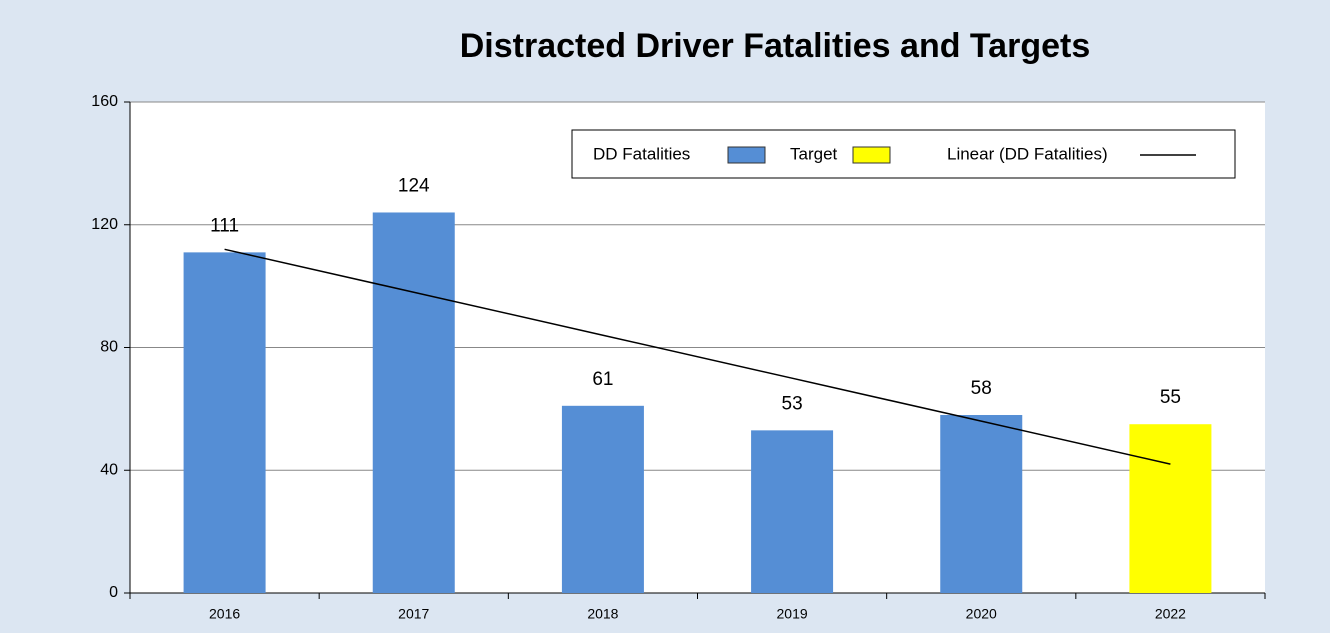 This screenshot has width=1330, height=633. What do you see at coordinates (775, 46) in the screenshot?
I see `chart-title: Distracted Driver Fatalities and Targets` at bounding box center [775, 46].